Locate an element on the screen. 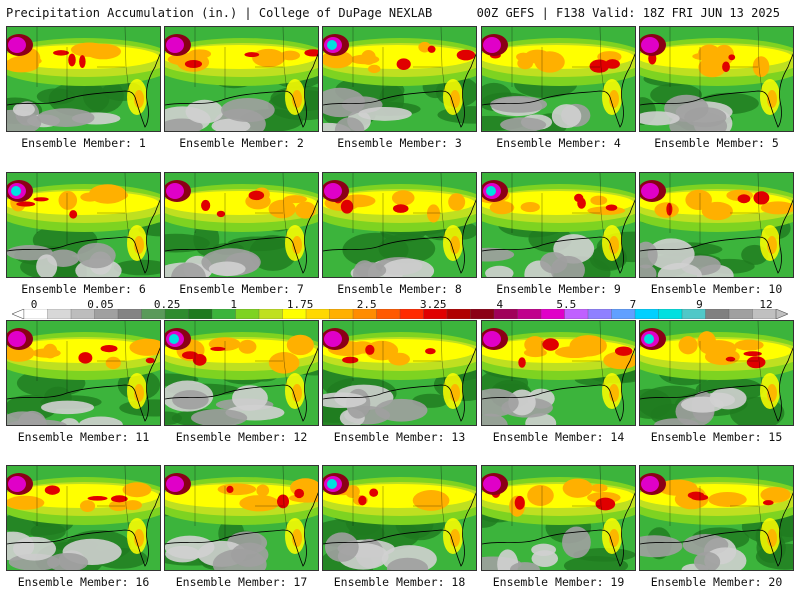  colorbar-tick-label: 3.25 is located at coordinates (433, 304).